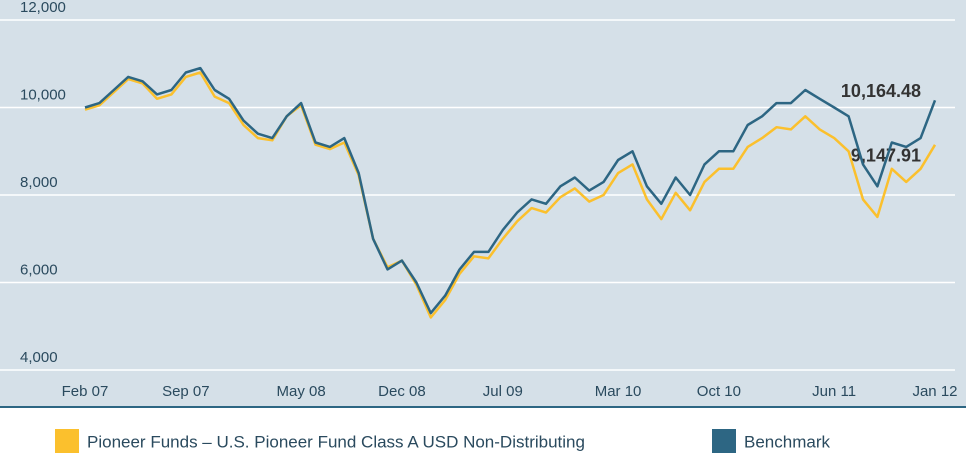 The width and height of the screenshot is (966, 457). Describe the element at coordinates (402, 391) in the screenshot. I see `x-tick-label: Dec 08` at that location.